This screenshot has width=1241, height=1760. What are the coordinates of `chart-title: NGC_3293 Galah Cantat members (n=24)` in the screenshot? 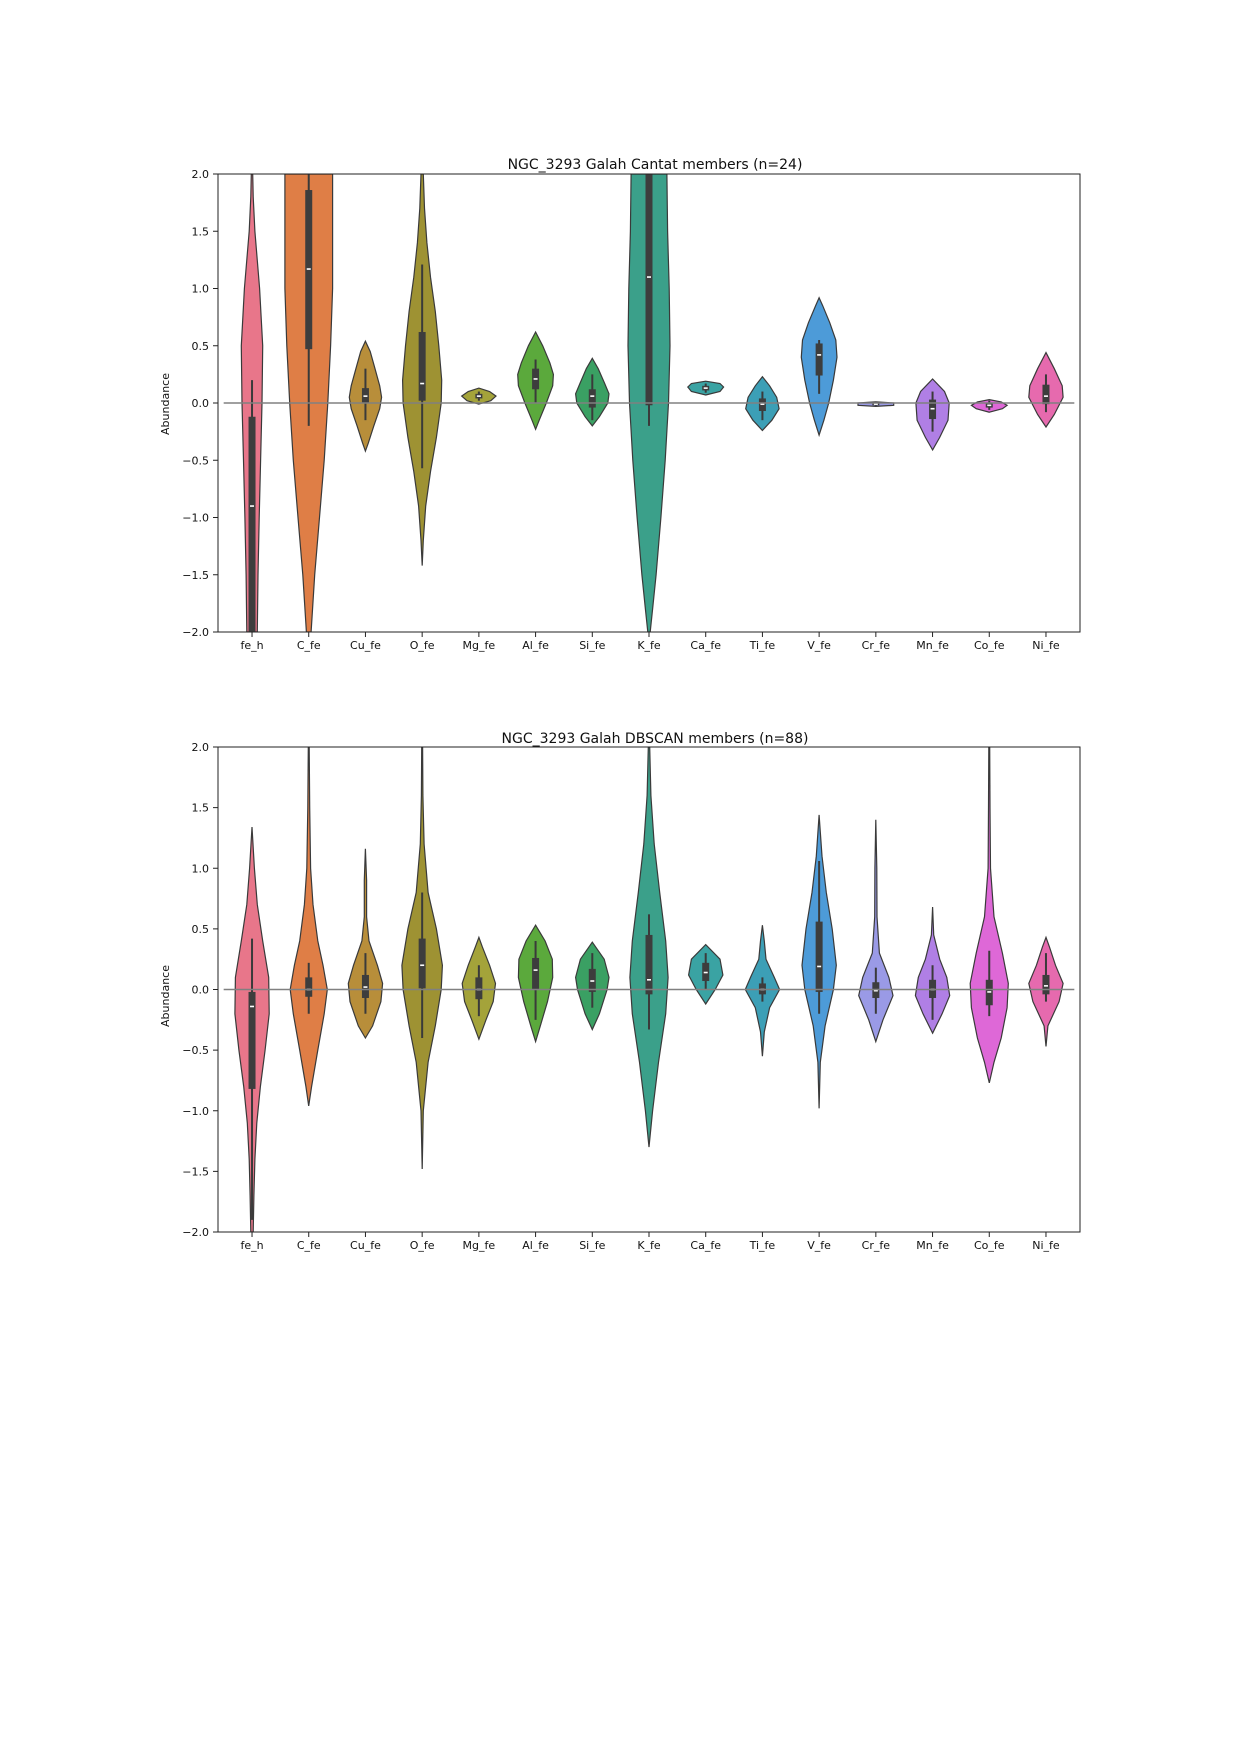 It's located at (655, 165).